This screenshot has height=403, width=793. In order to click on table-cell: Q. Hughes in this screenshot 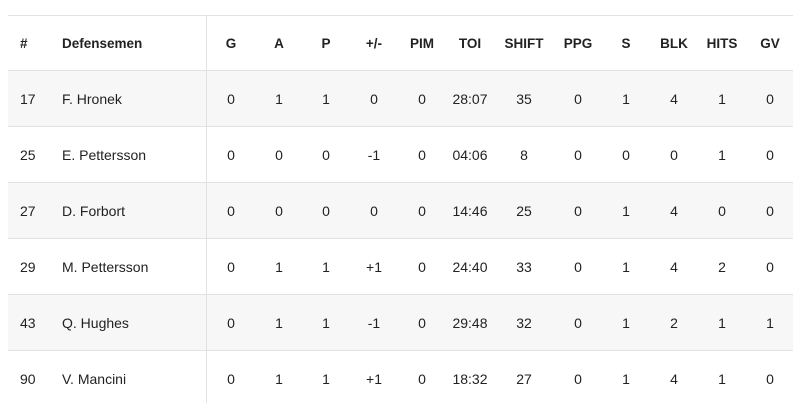, I will do `click(95, 322)`.